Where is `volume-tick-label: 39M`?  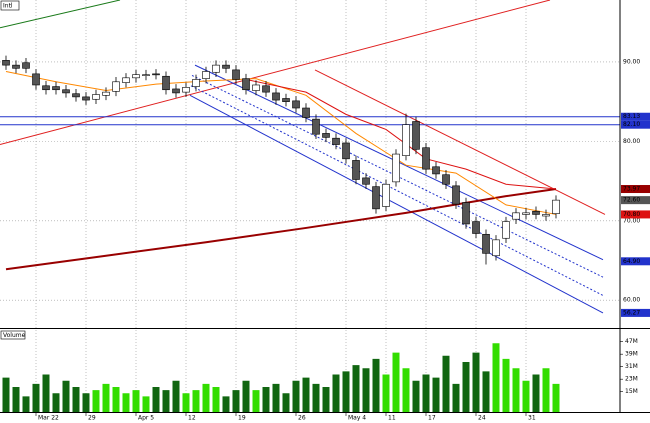 volume-tick-label: 39M is located at coordinates (631, 354).